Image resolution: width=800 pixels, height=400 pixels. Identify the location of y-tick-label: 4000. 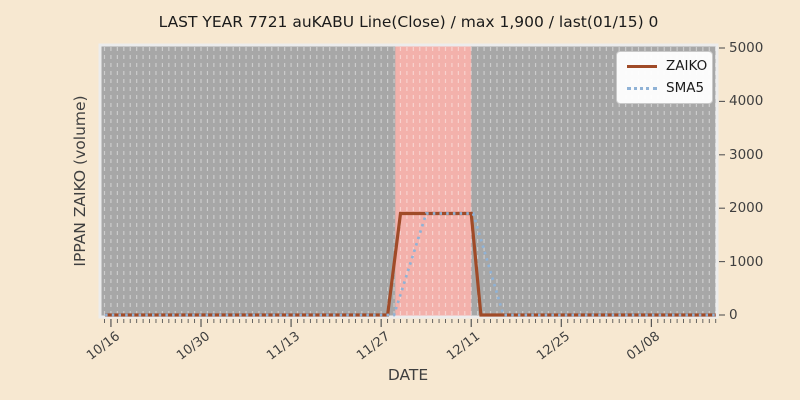
(746, 101).